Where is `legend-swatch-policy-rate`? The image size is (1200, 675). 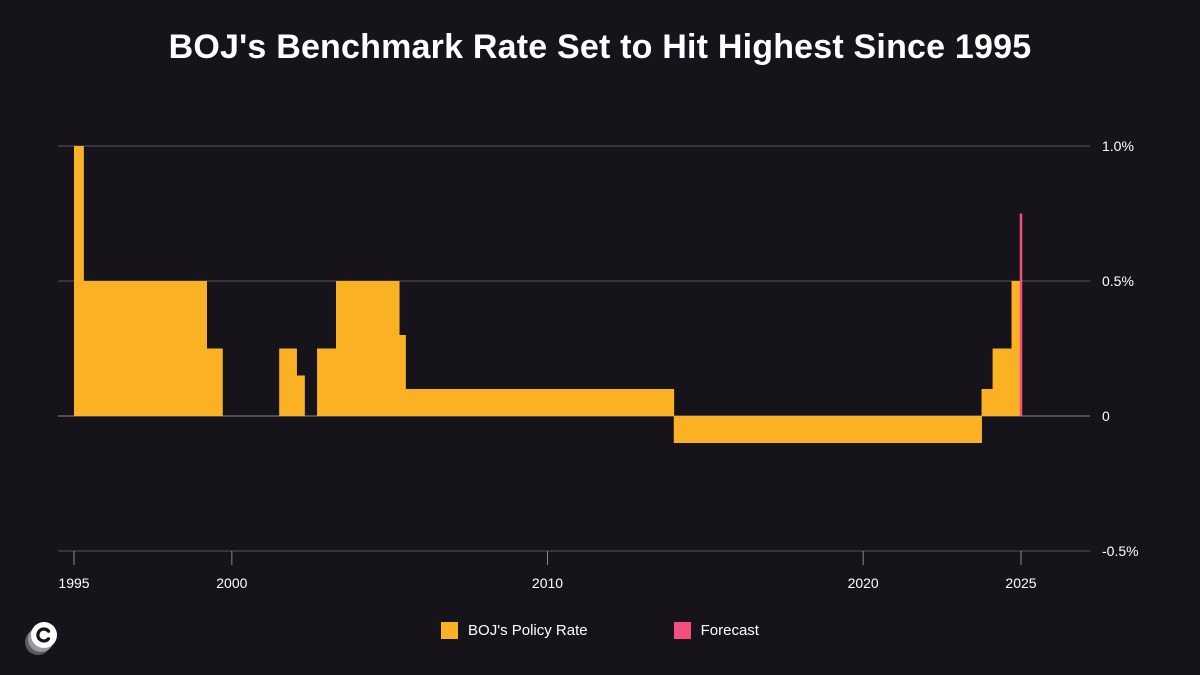
legend-swatch-policy-rate is located at coordinates (450, 630).